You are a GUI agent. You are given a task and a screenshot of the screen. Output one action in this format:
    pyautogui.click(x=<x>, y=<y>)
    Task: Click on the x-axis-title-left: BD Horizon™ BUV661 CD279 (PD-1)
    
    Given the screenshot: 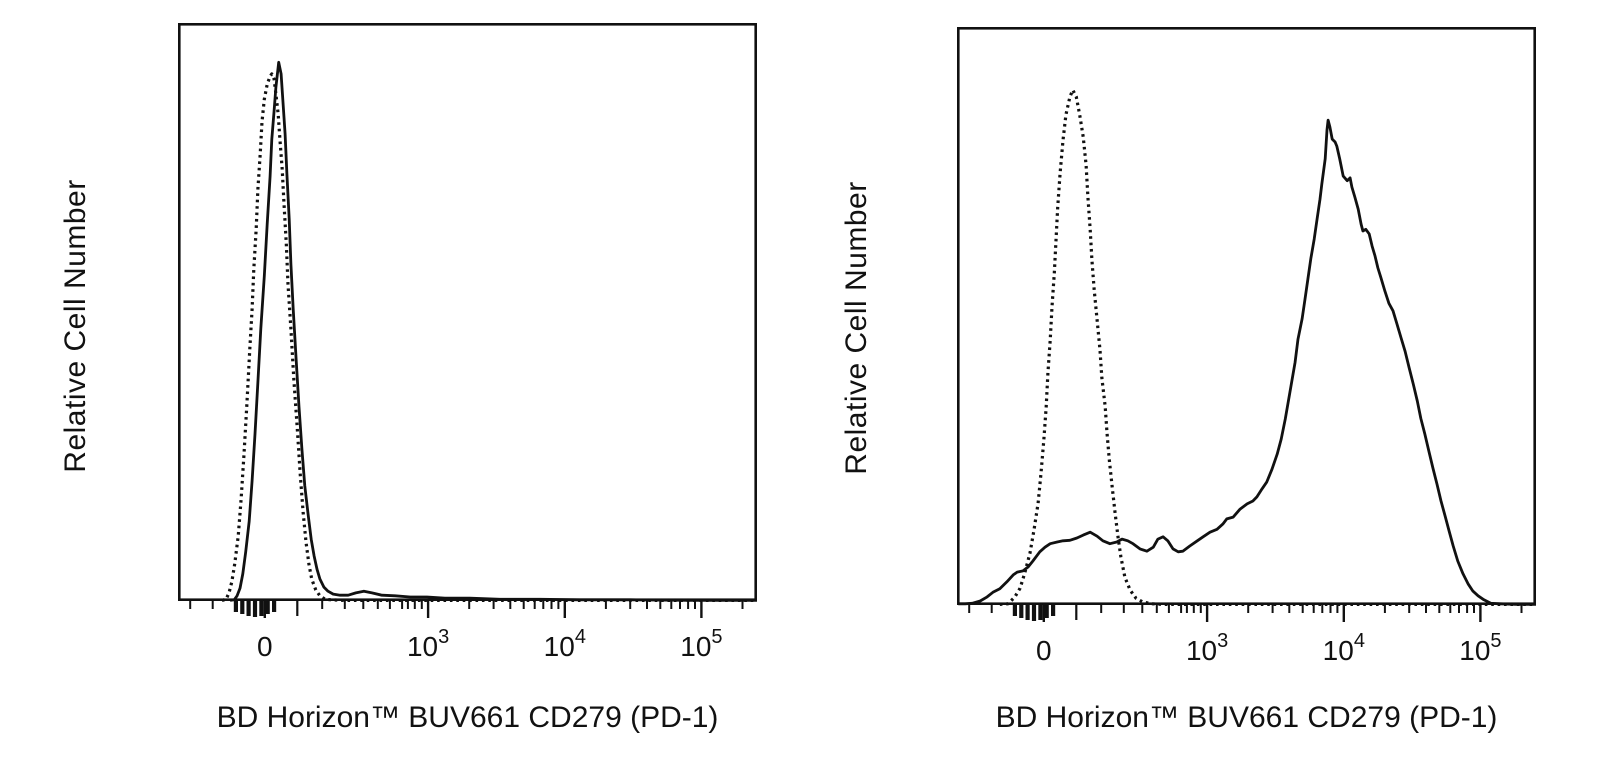 What is the action you would take?
    pyautogui.click(x=467, y=717)
    